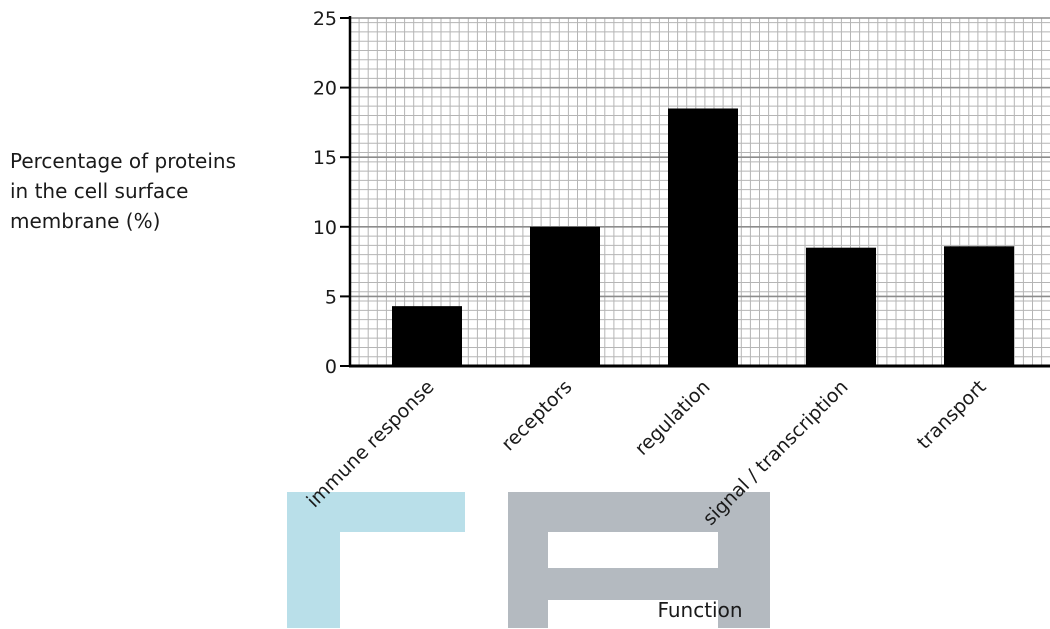 The height and width of the screenshot is (629, 1050). I want to click on y-tick-label: 10, so click(325, 228).